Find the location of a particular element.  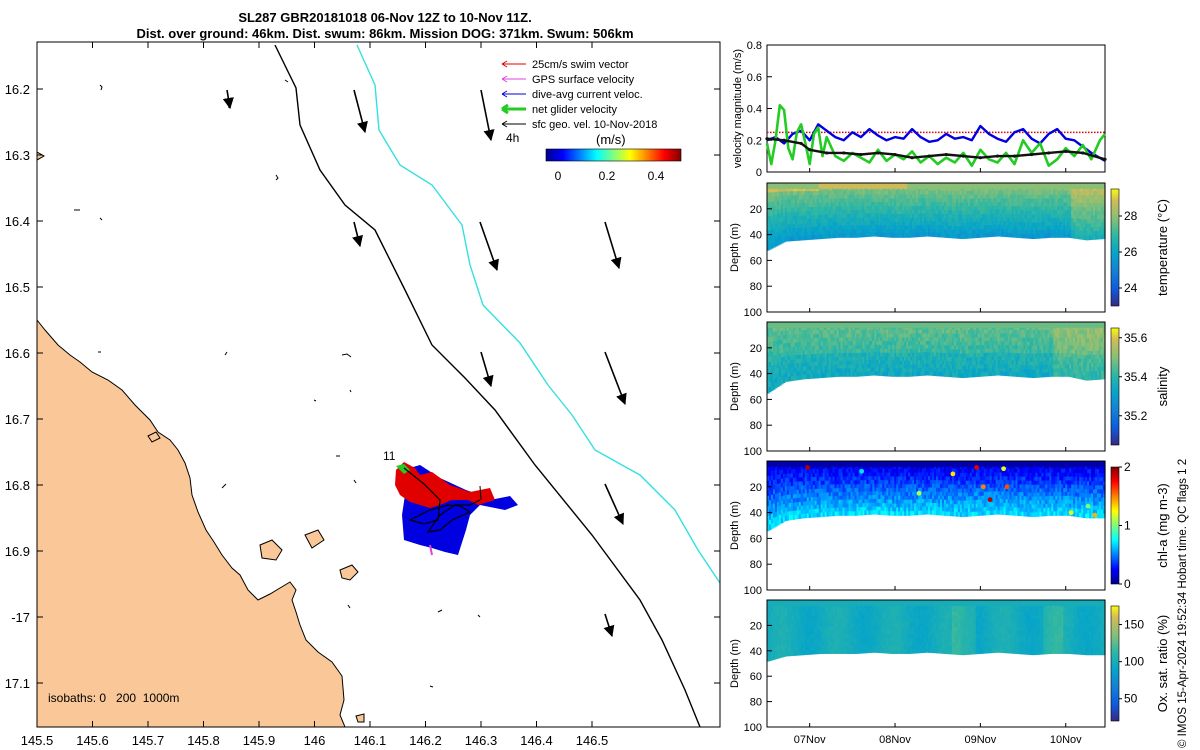

sfc-geo-point is located at coordinates (767, 139).